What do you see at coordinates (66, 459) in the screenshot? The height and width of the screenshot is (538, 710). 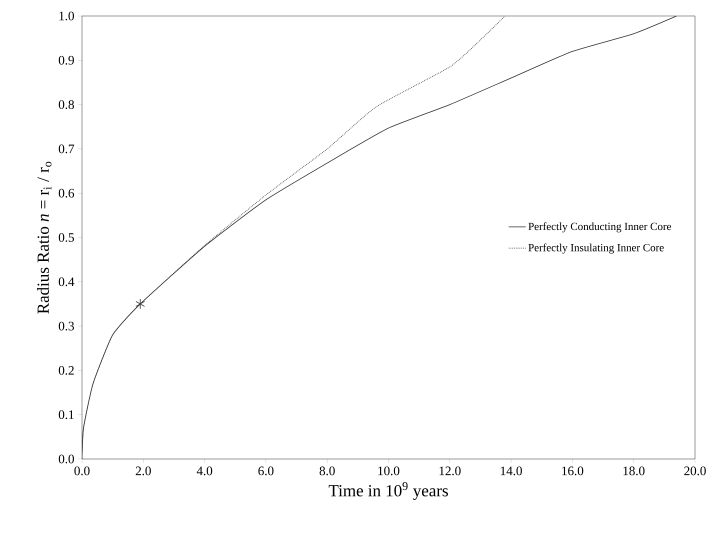 I see `y-tick-label: 0.0` at bounding box center [66, 459].